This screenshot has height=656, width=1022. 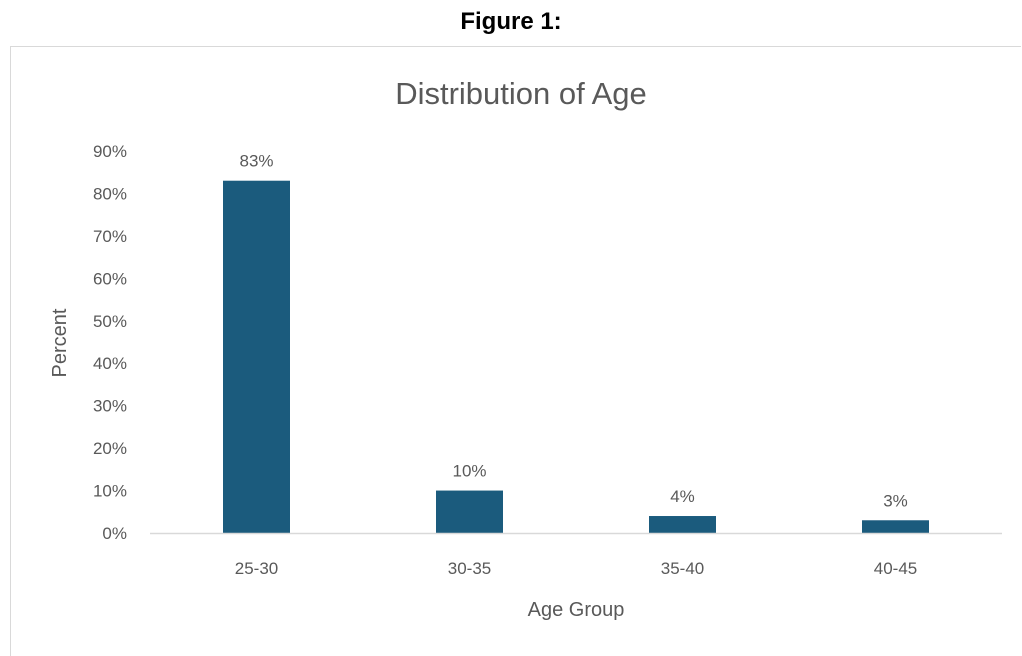 What do you see at coordinates (110, 236) in the screenshot?
I see `y-tick-label: 70%` at bounding box center [110, 236].